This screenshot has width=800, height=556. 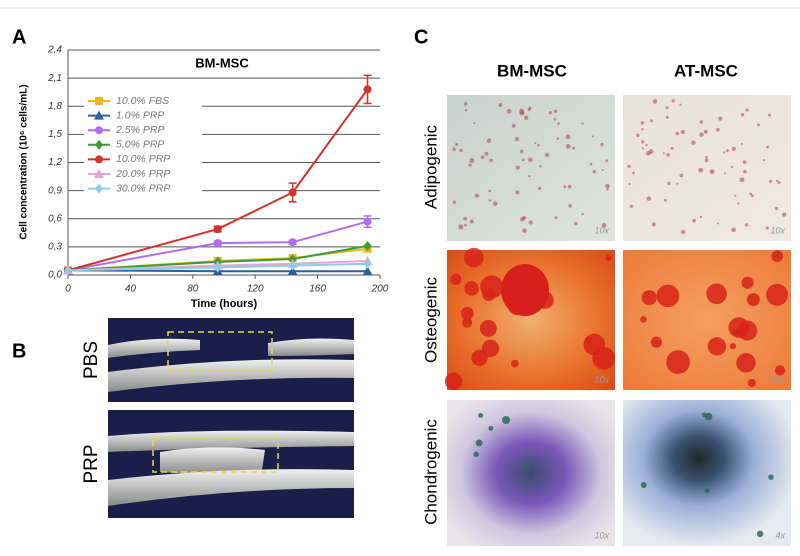 What do you see at coordinates (55, 247) in the screenshot?
I see `y-tick-label: 0,3` at bounding box center [55, 247].